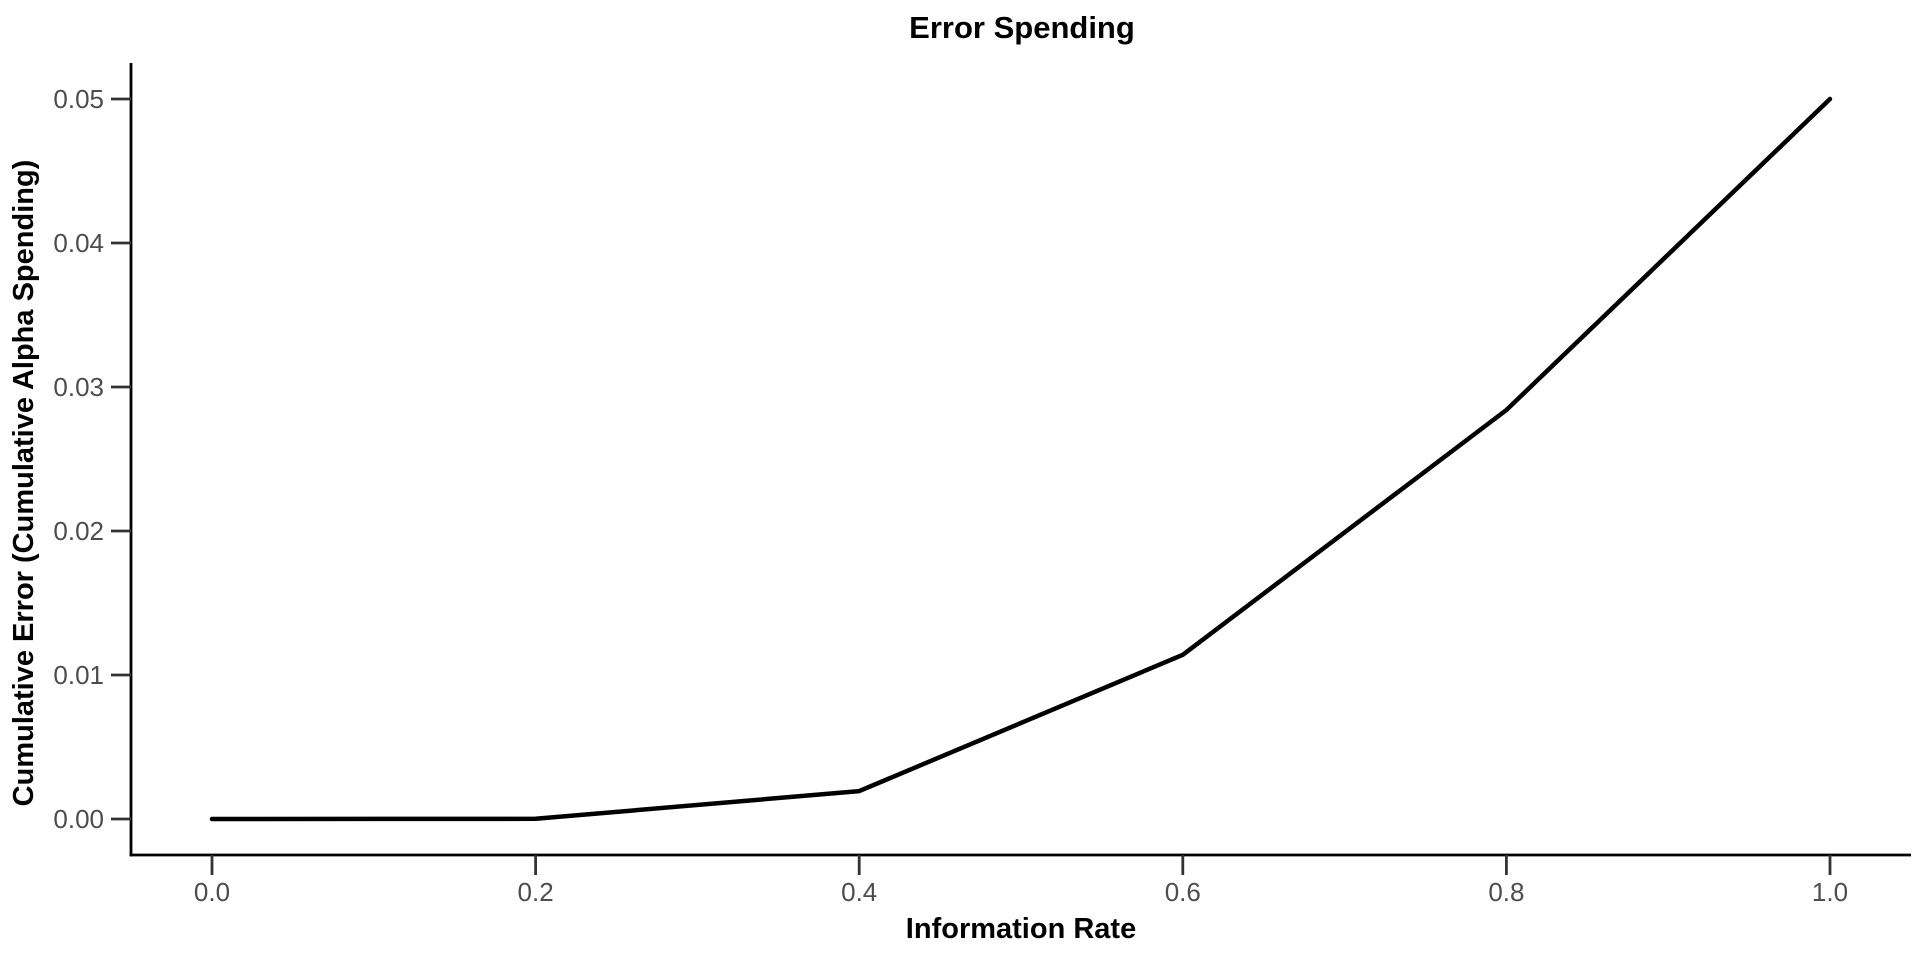  I want to click on x-tick-label: 0.8, so click(1506, 892).